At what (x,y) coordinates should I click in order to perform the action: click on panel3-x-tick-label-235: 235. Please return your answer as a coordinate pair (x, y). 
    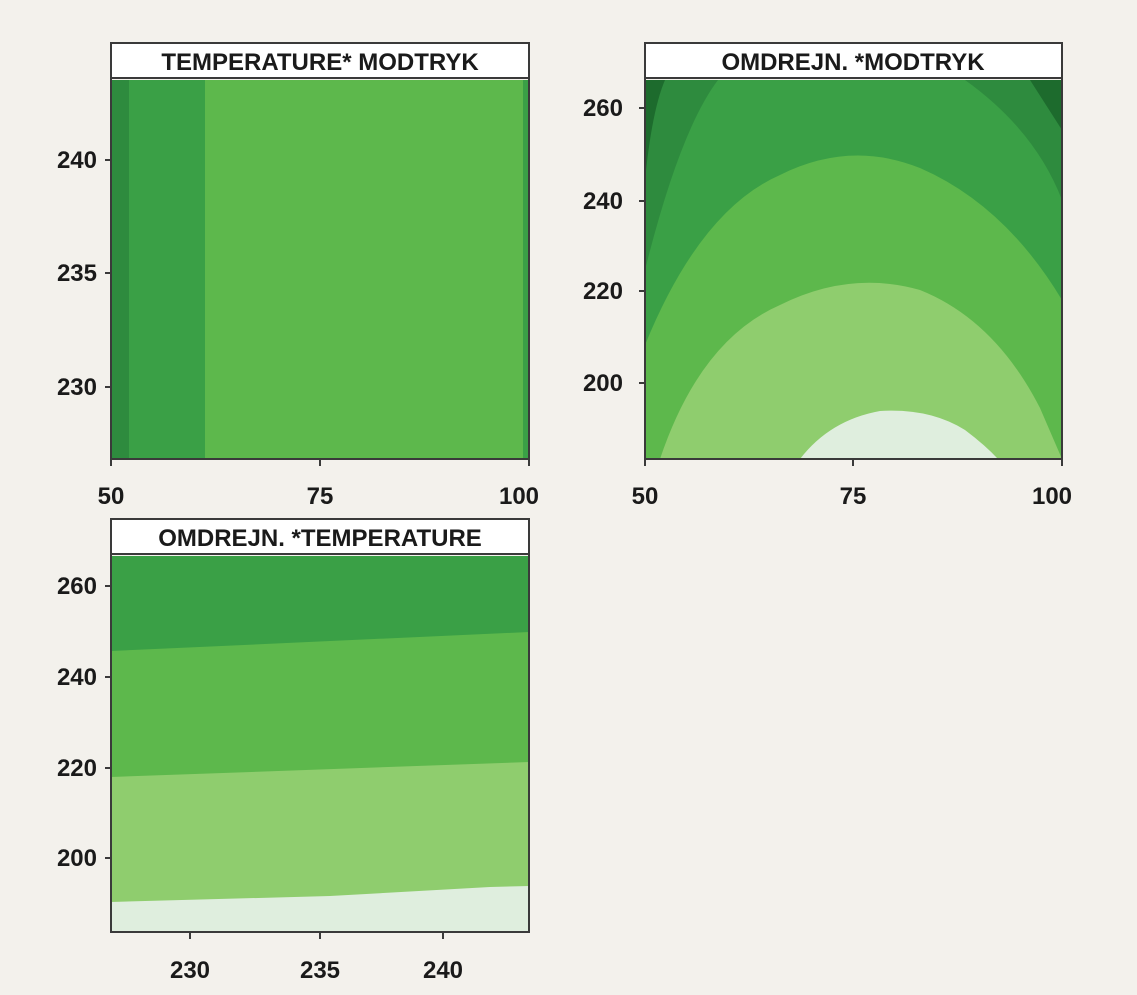
    Looking at the image, I should click on (320, 970).